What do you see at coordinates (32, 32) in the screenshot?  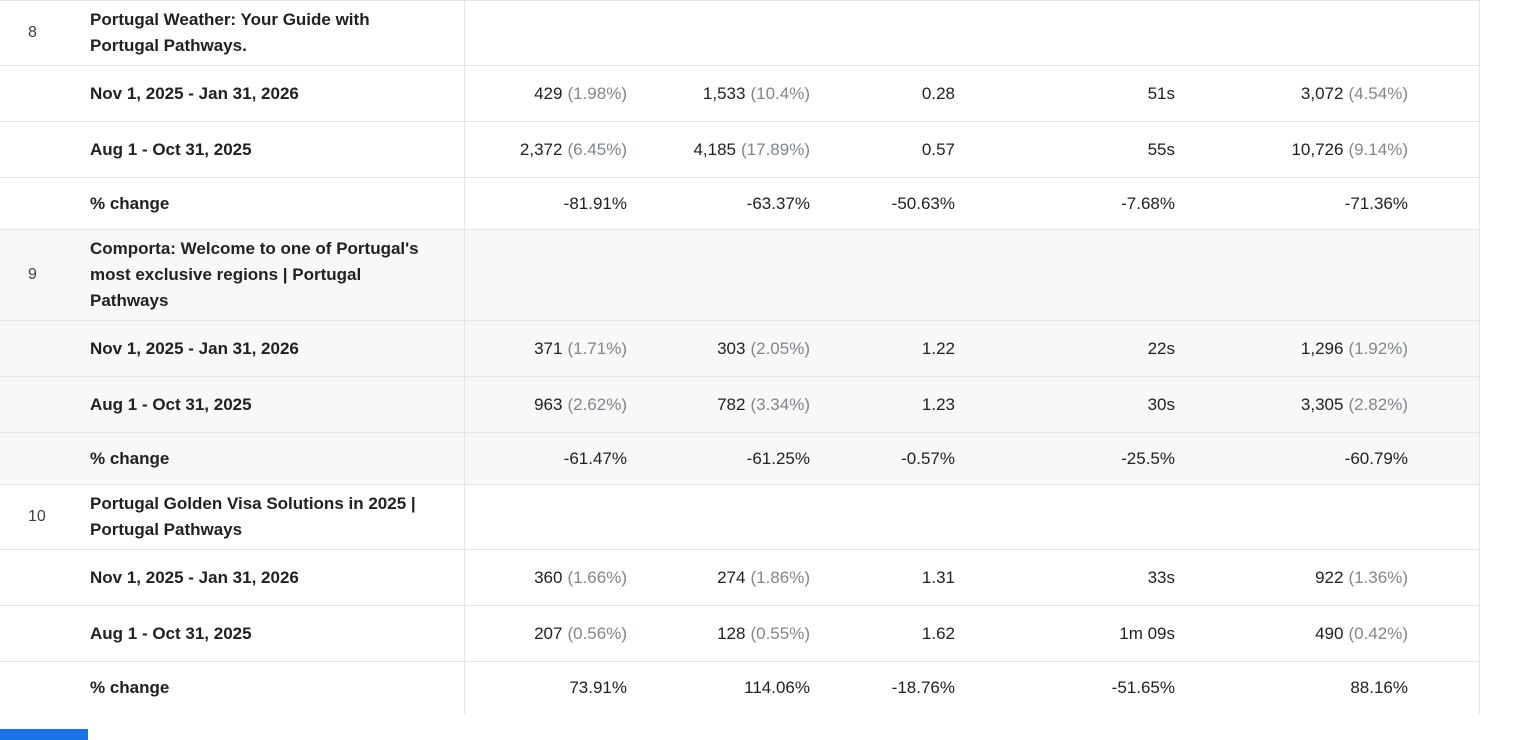 I see `row-number: 8` at bounding box center [32, 32].